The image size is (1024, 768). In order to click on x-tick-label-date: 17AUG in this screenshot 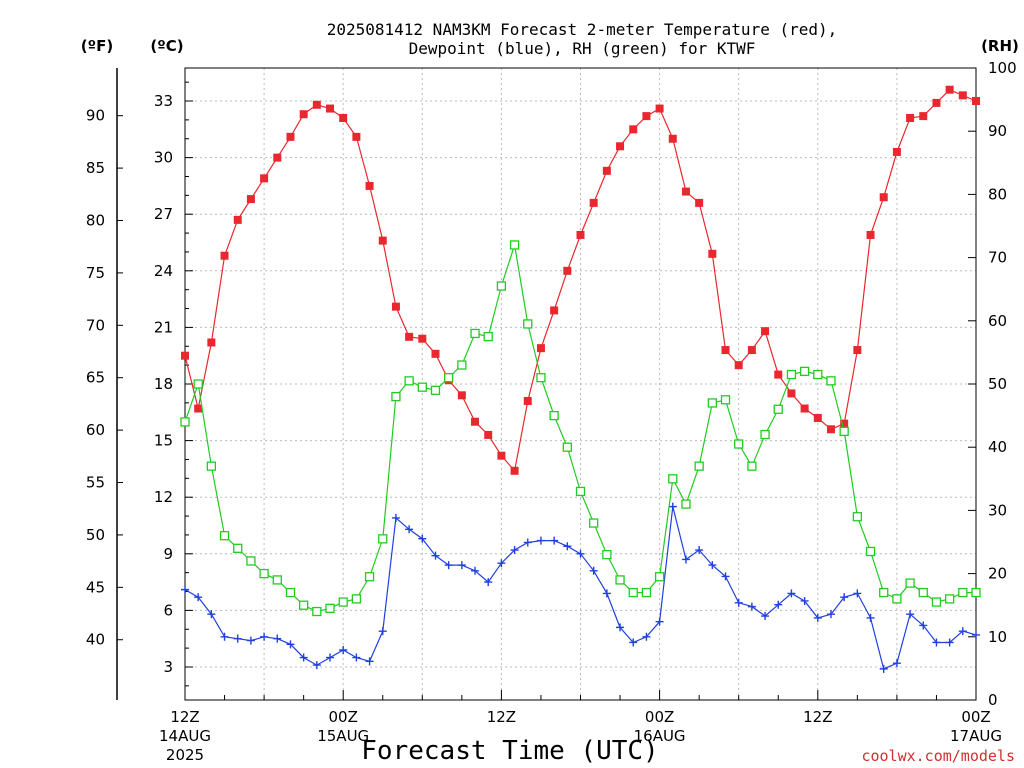, I will do `click(976, 736)`.